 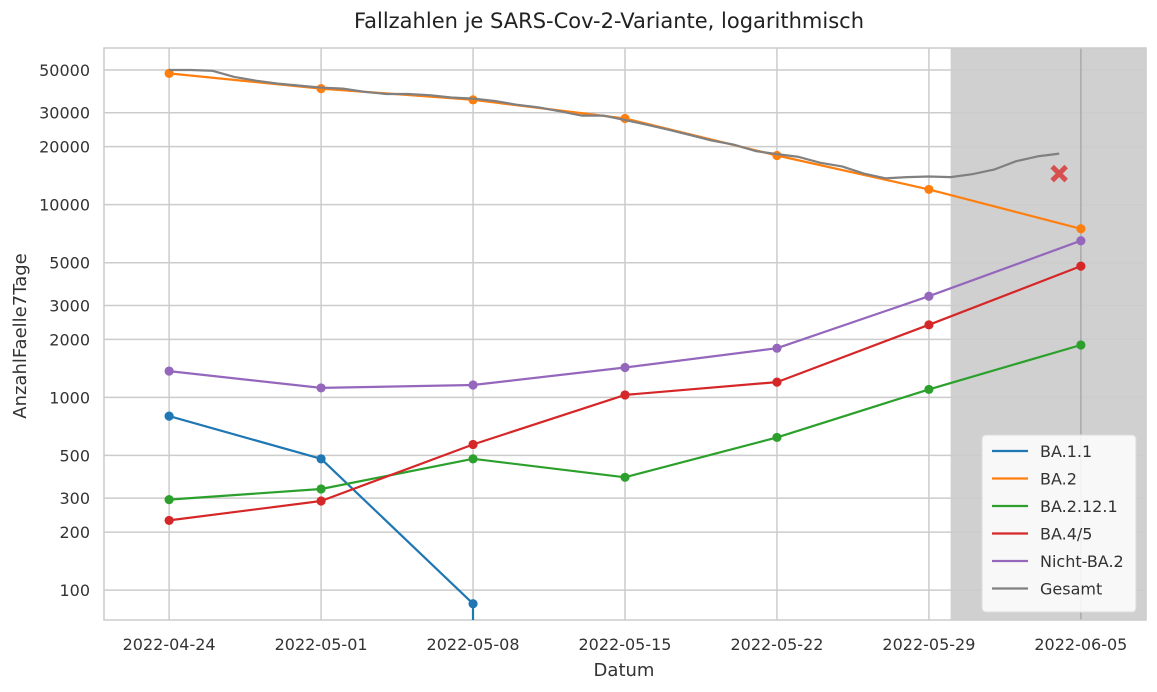 I want to click on y-tick-label: 500, so click(x=74, y=455).